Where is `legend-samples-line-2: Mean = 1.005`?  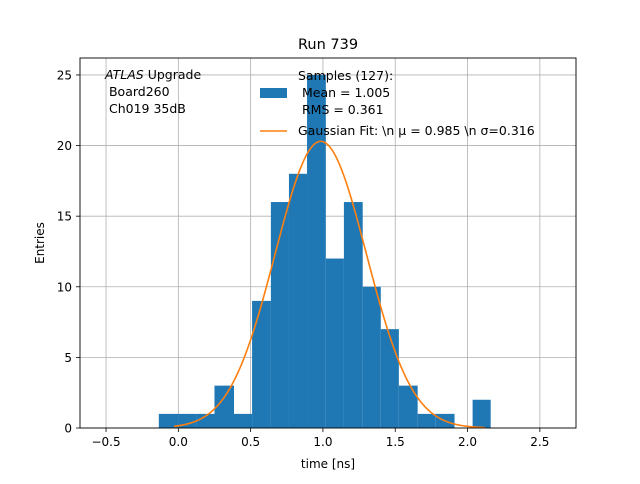 legend-samples-line-2: Mean = 1.005 is located at coordinates (344, 92).